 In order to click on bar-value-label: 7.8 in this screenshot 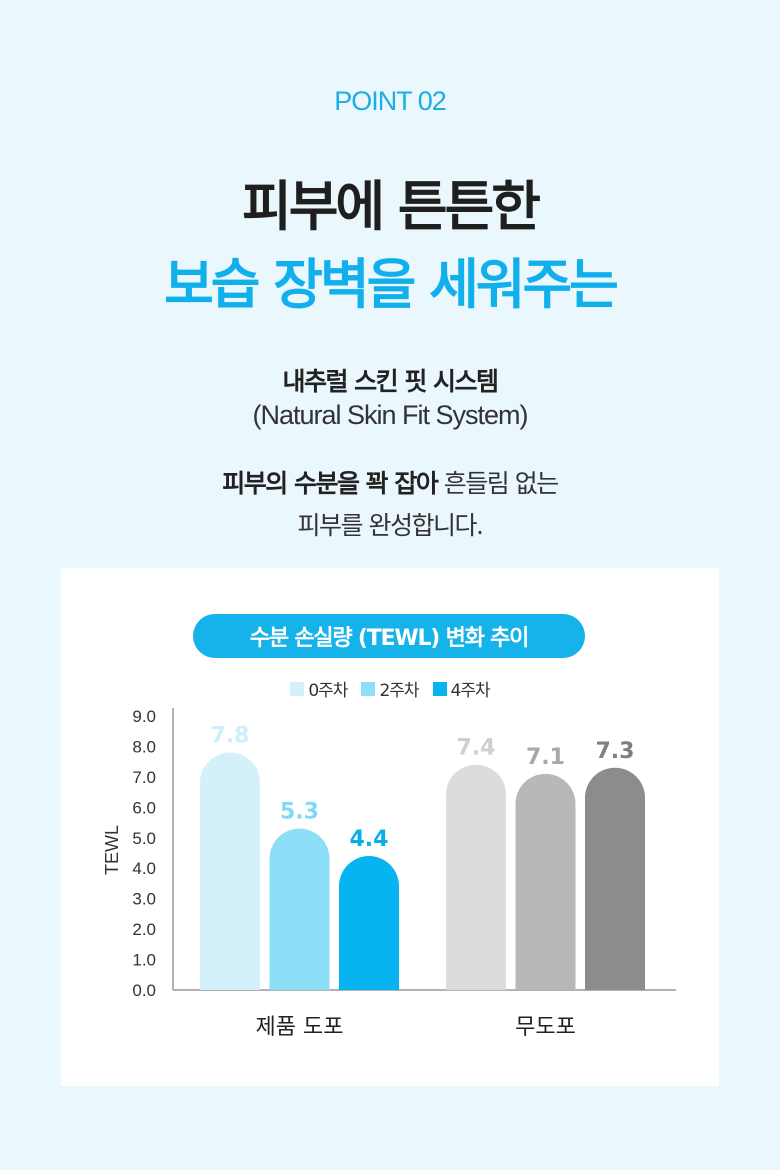, I will do `click(230, 736)`.